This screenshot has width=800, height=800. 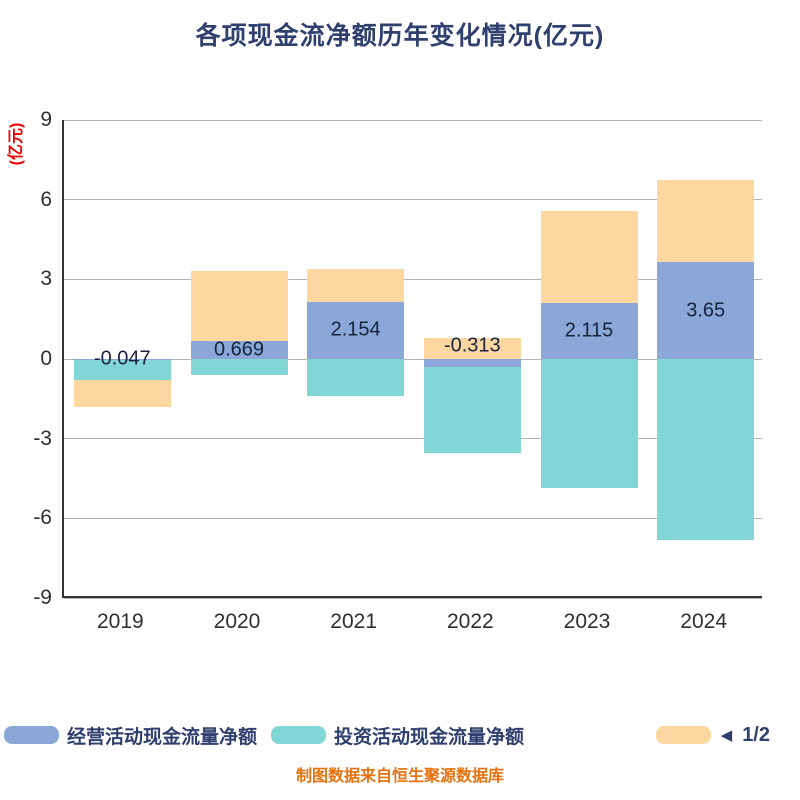 What do you see at coordinates (472, 410) in the screenshot?
I see `bar-2022-series2` at bounding box center [472, 410].